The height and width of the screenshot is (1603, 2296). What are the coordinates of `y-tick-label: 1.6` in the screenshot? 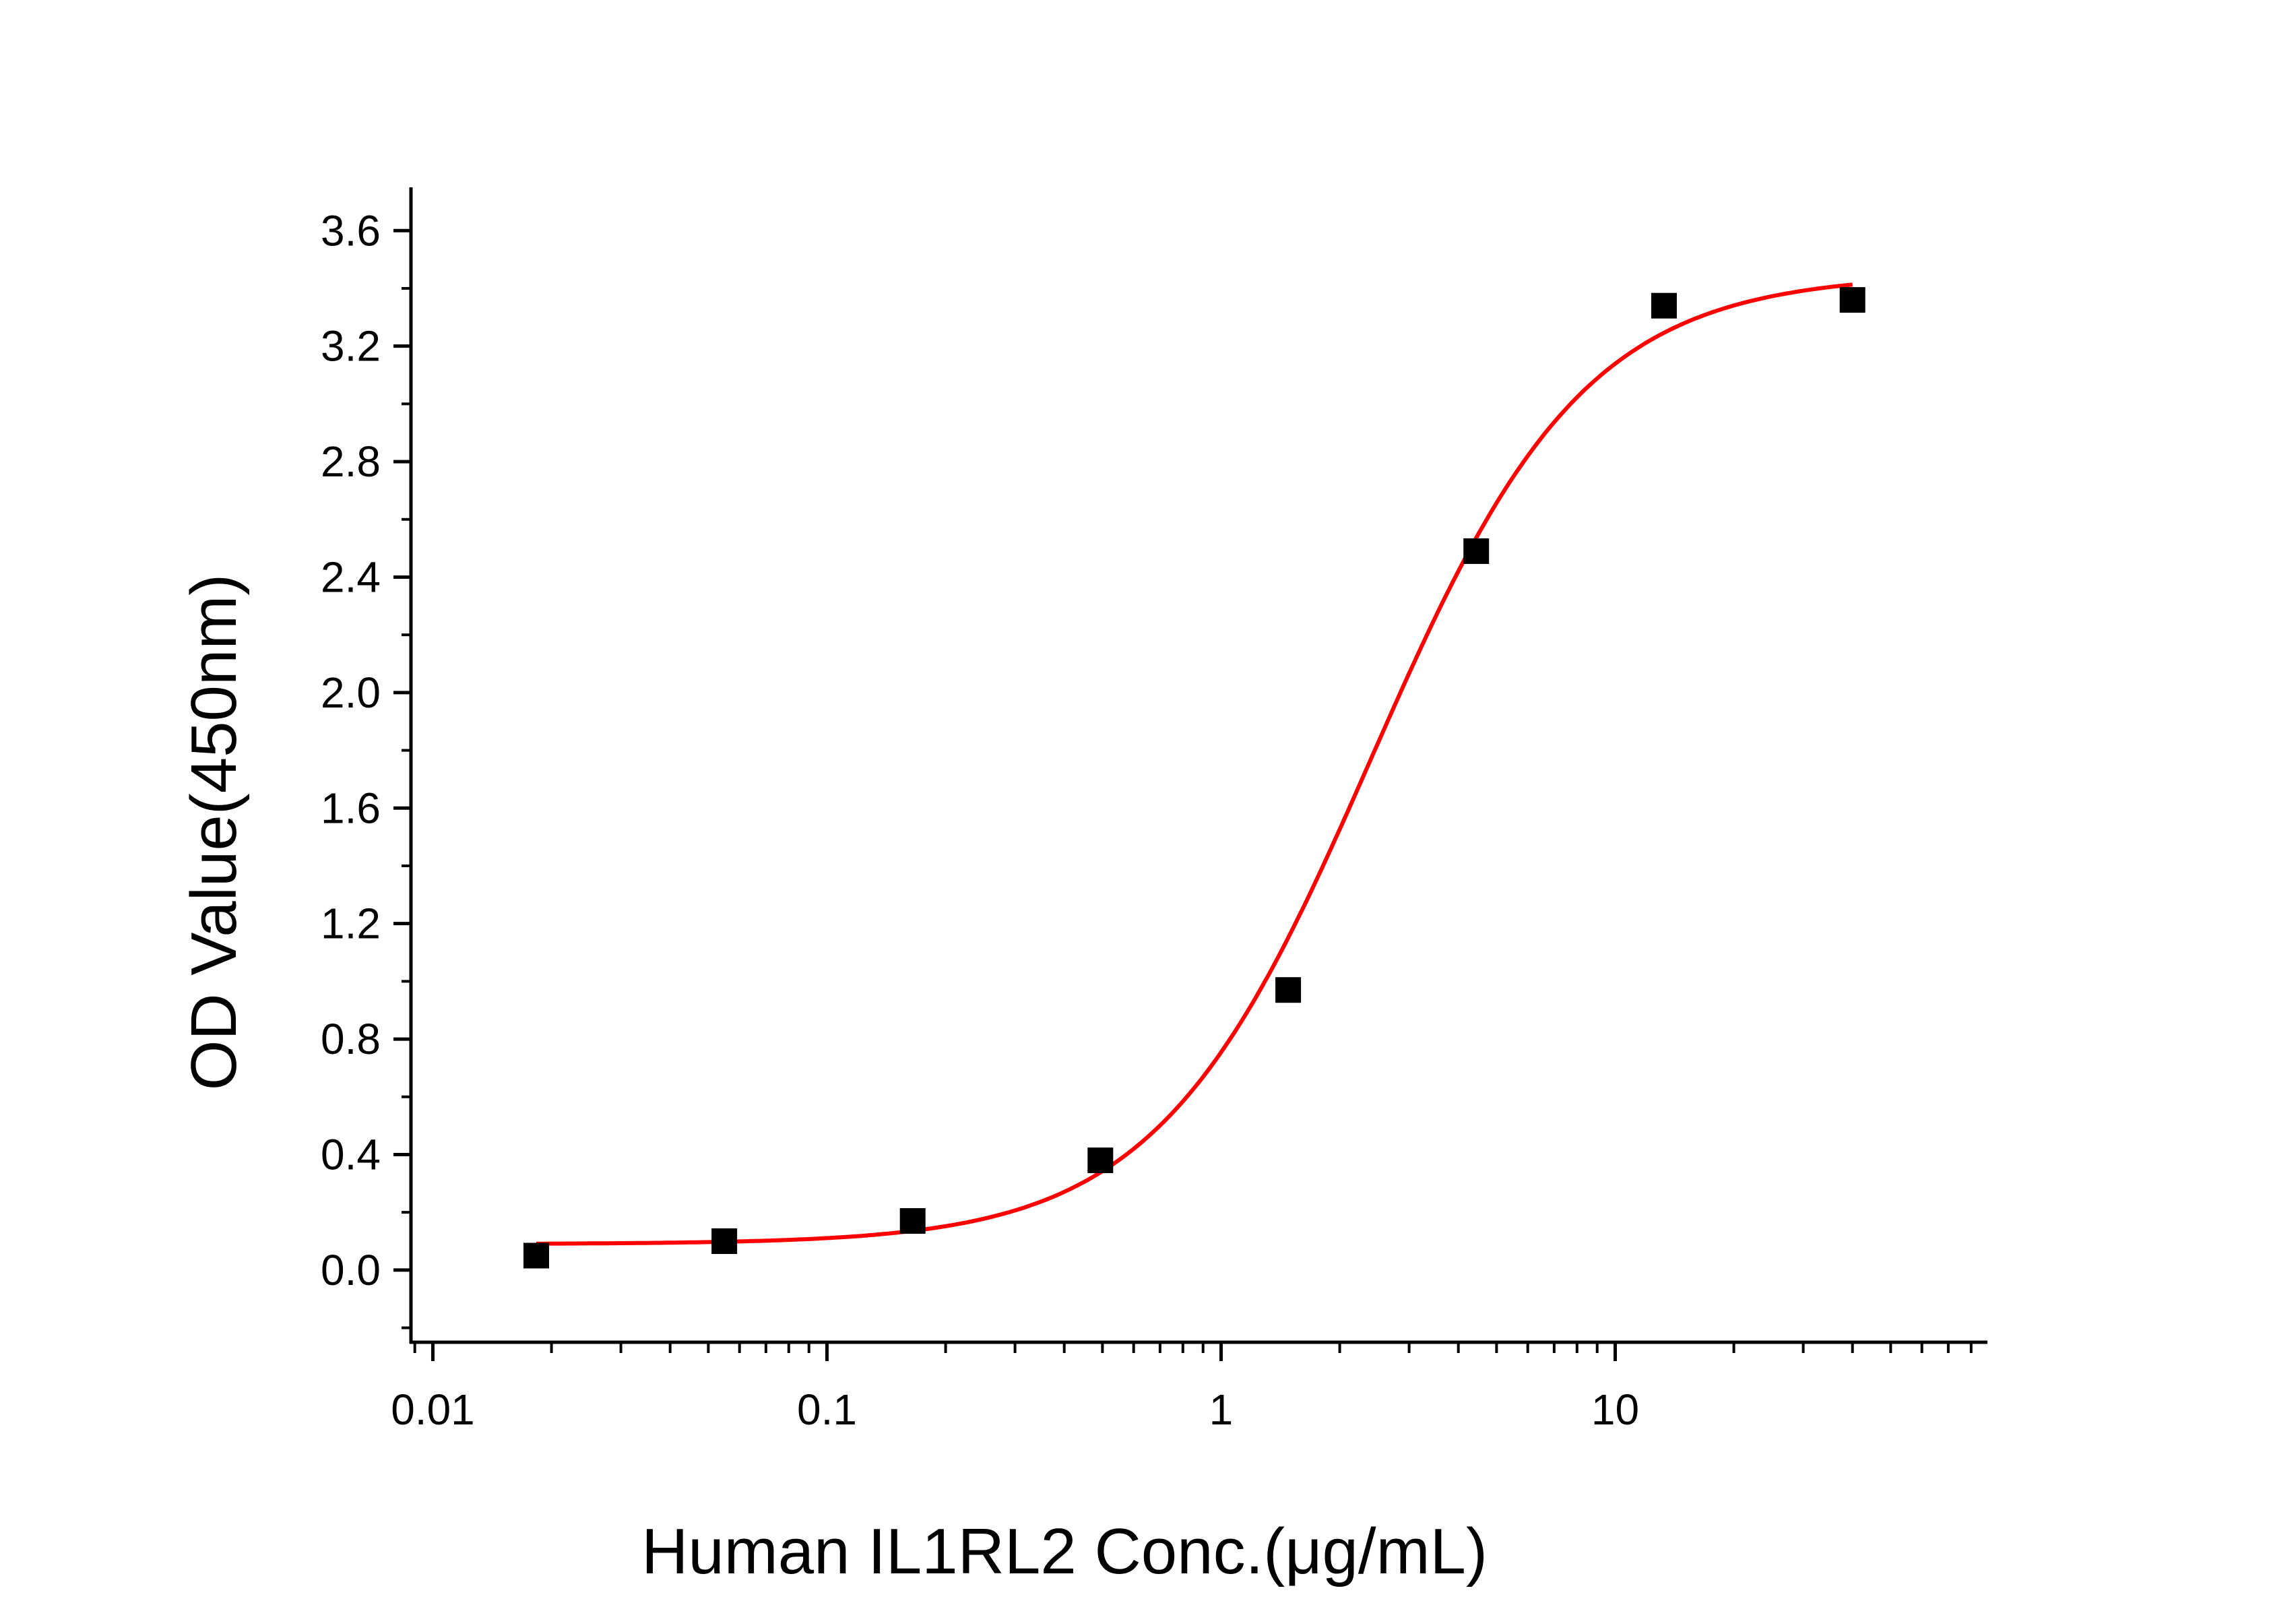 It's located at (351, 808).